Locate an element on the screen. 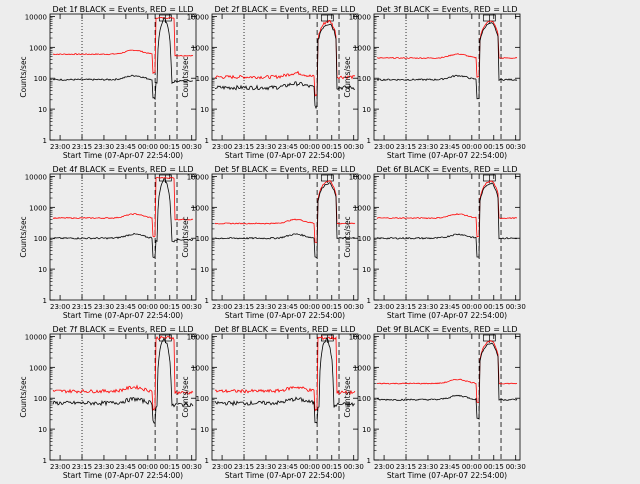  panel-title: Det 8f BLACK = Events, RED = LLD is located at coordinates (284, 329).